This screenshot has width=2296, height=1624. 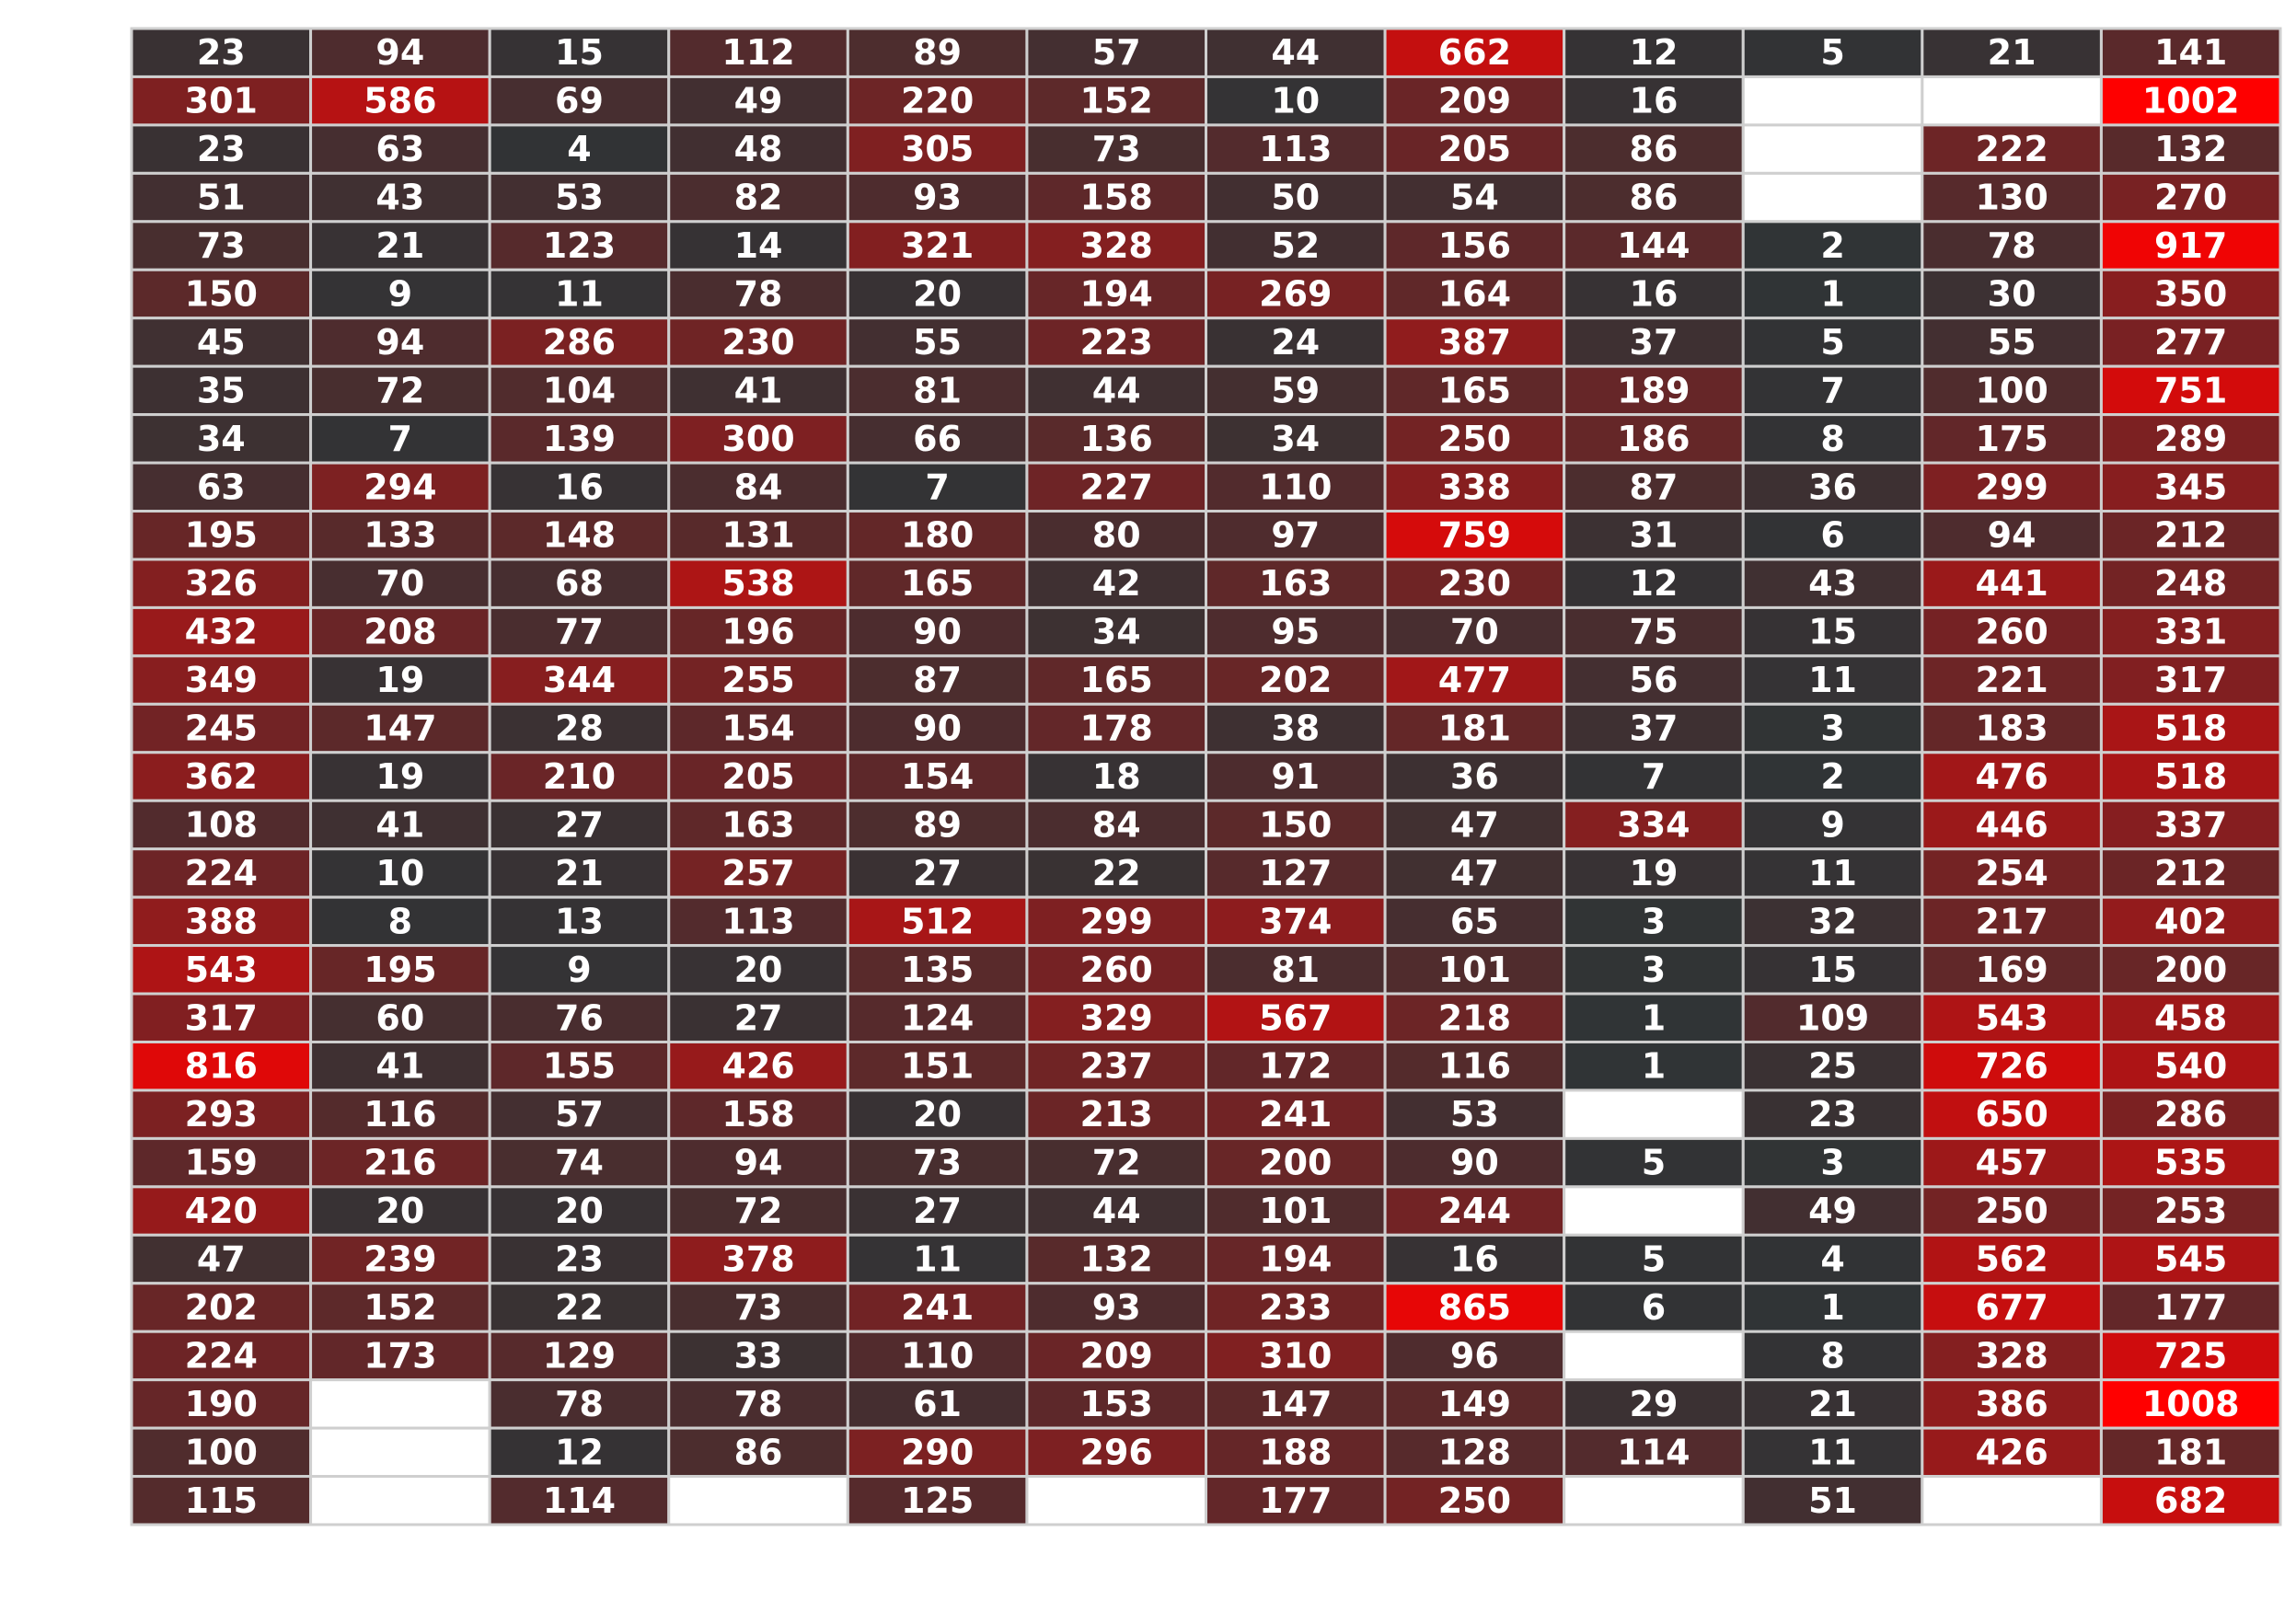 What do you see at coordinates (758, 1259) in the screenshot?
I see `cell-value-label: 378` at bounding box center [758, 1259].